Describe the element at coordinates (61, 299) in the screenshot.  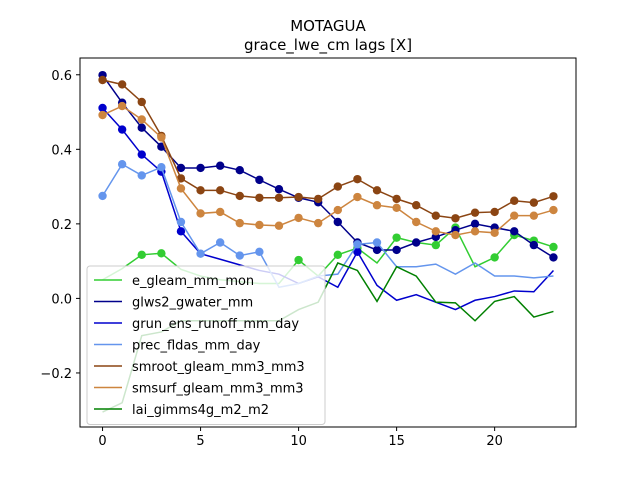
I see `y-tick-label: 0.0` at that location.